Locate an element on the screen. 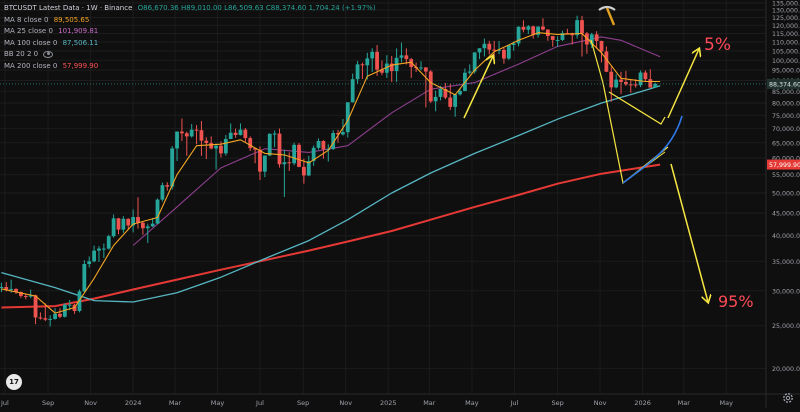 This screenshot has width=800, height=412. tradingview-logo: 17 is located at coordinates (14, 382).